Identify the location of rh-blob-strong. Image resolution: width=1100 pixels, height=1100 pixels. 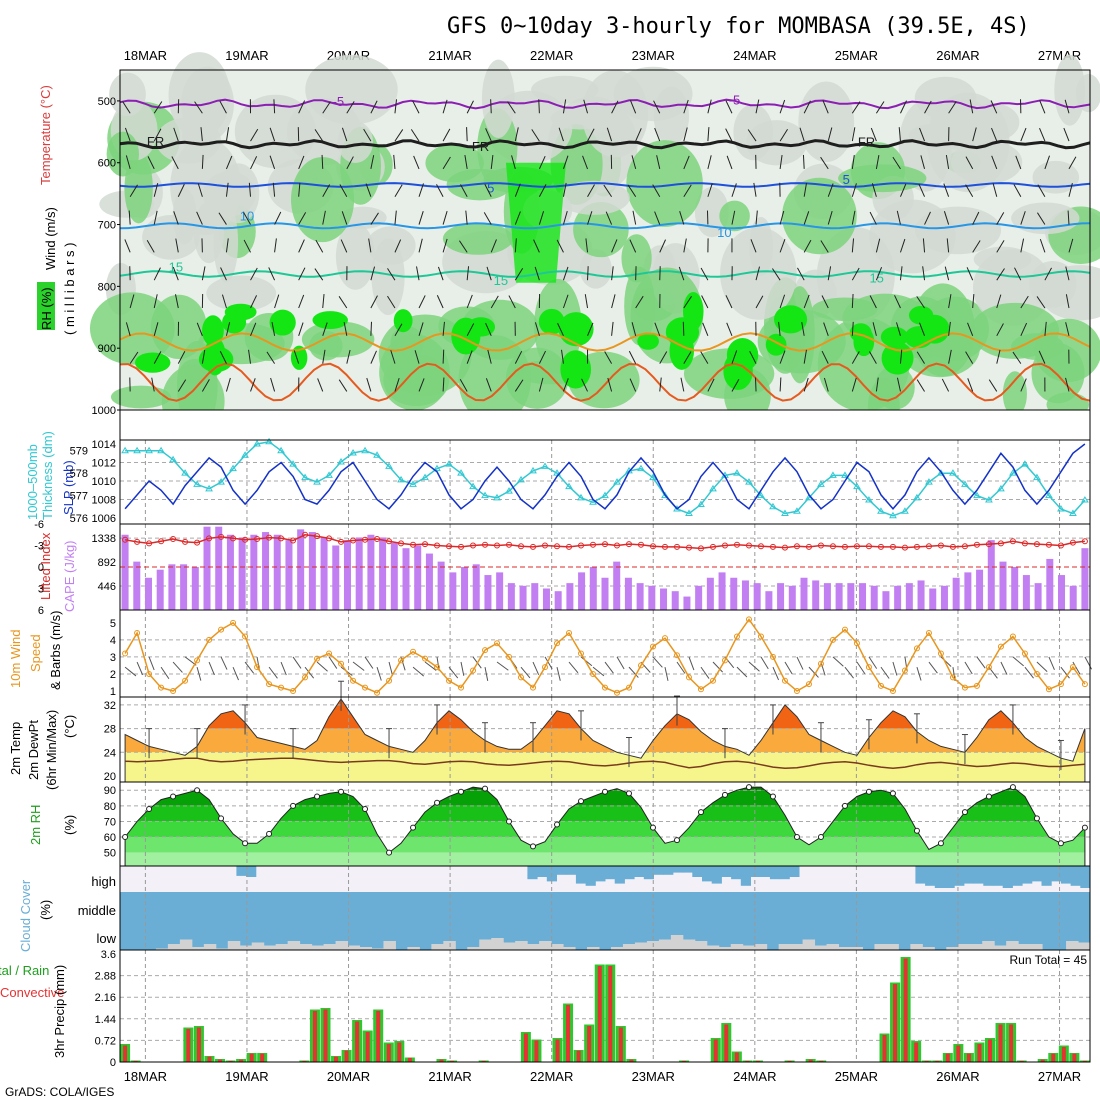
(576, 369).